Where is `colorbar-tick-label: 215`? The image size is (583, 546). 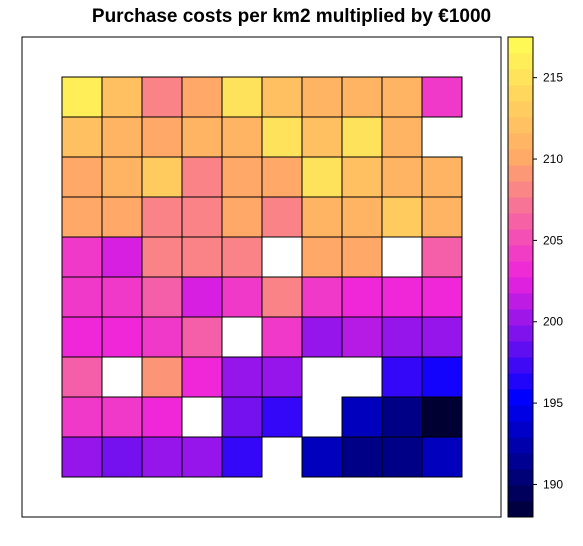
colorbar-tick-label: 215 is located at coordinates (553, 78).